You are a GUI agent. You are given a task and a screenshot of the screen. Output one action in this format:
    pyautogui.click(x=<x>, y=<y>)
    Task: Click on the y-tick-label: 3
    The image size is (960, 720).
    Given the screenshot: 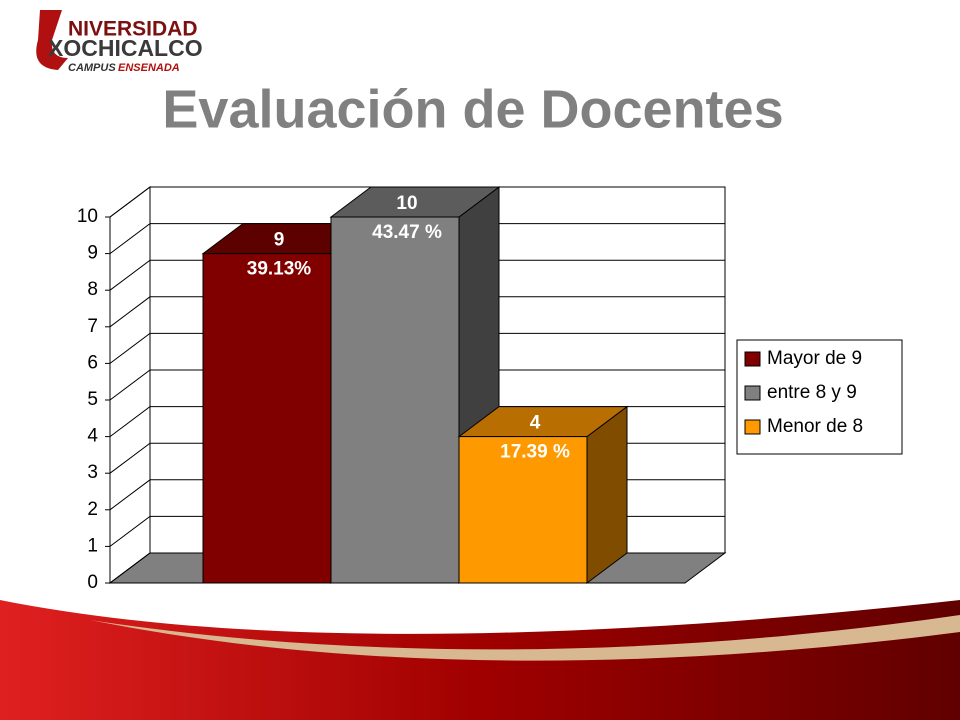 What is the action you would take?
    pyautogui.click(x=92, y=472)
    